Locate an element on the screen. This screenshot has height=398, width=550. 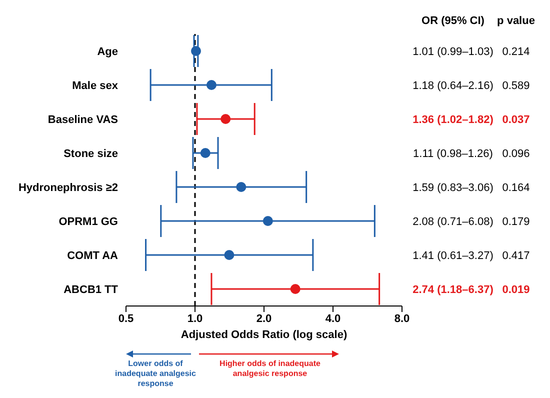
data-label: 2.74 (1.18–6.37) is located at coordinates (453, 290).